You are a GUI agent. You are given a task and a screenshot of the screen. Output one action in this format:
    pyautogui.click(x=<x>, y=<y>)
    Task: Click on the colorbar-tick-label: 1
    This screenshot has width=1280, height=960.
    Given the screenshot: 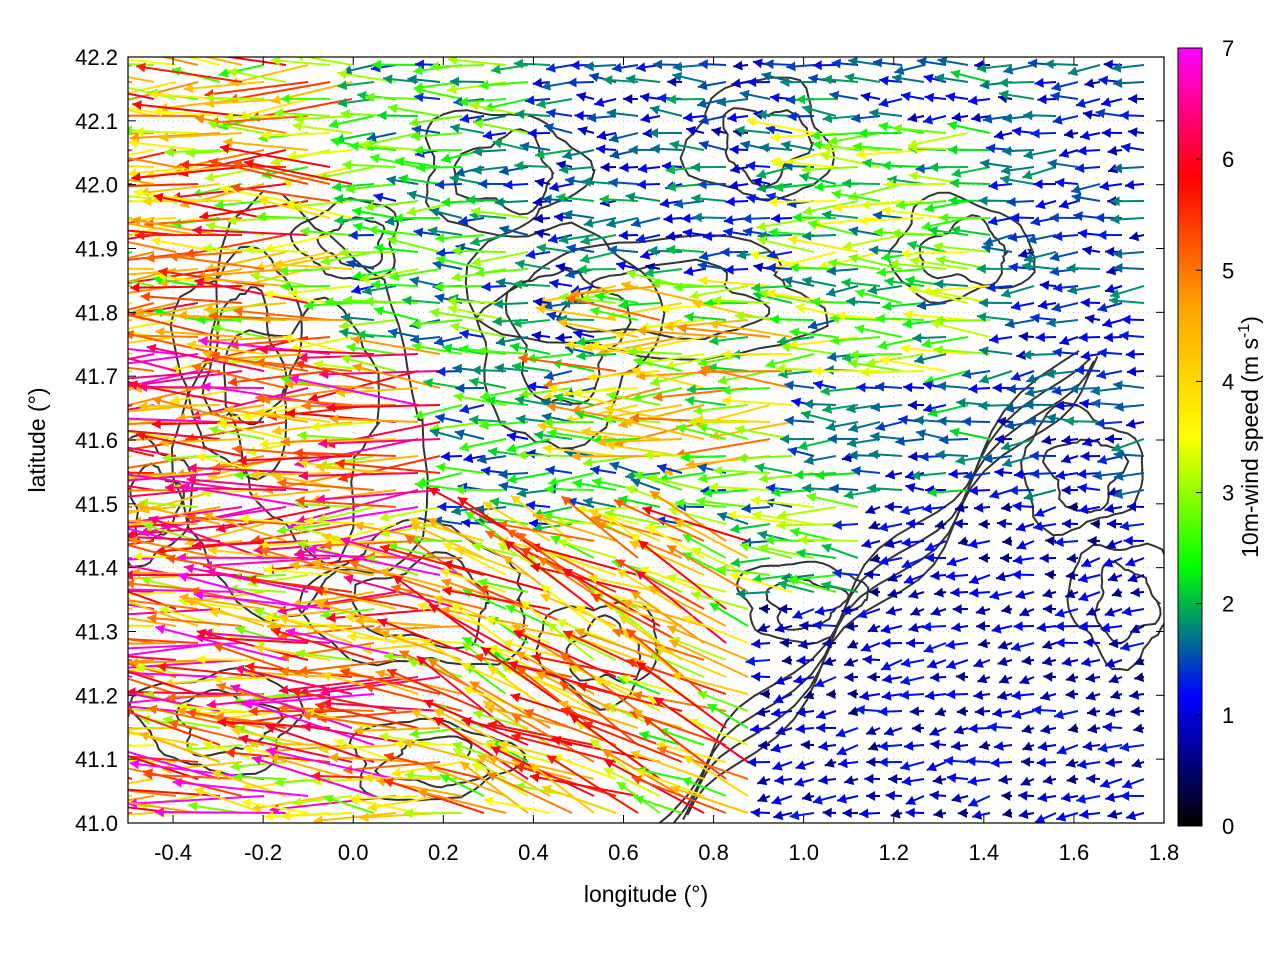 What is the action you would take?
    pyautogui.click(x=1228, y=715)
    